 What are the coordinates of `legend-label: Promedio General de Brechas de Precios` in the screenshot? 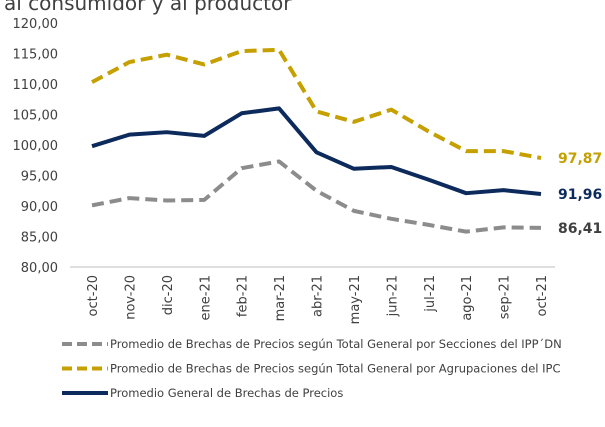 It's located at (226, 393).